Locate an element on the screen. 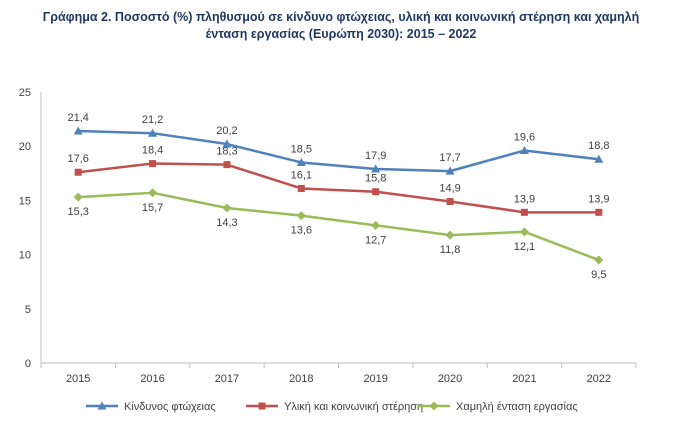  x-tick-label: 2020 is located at coordinates (450, 379).